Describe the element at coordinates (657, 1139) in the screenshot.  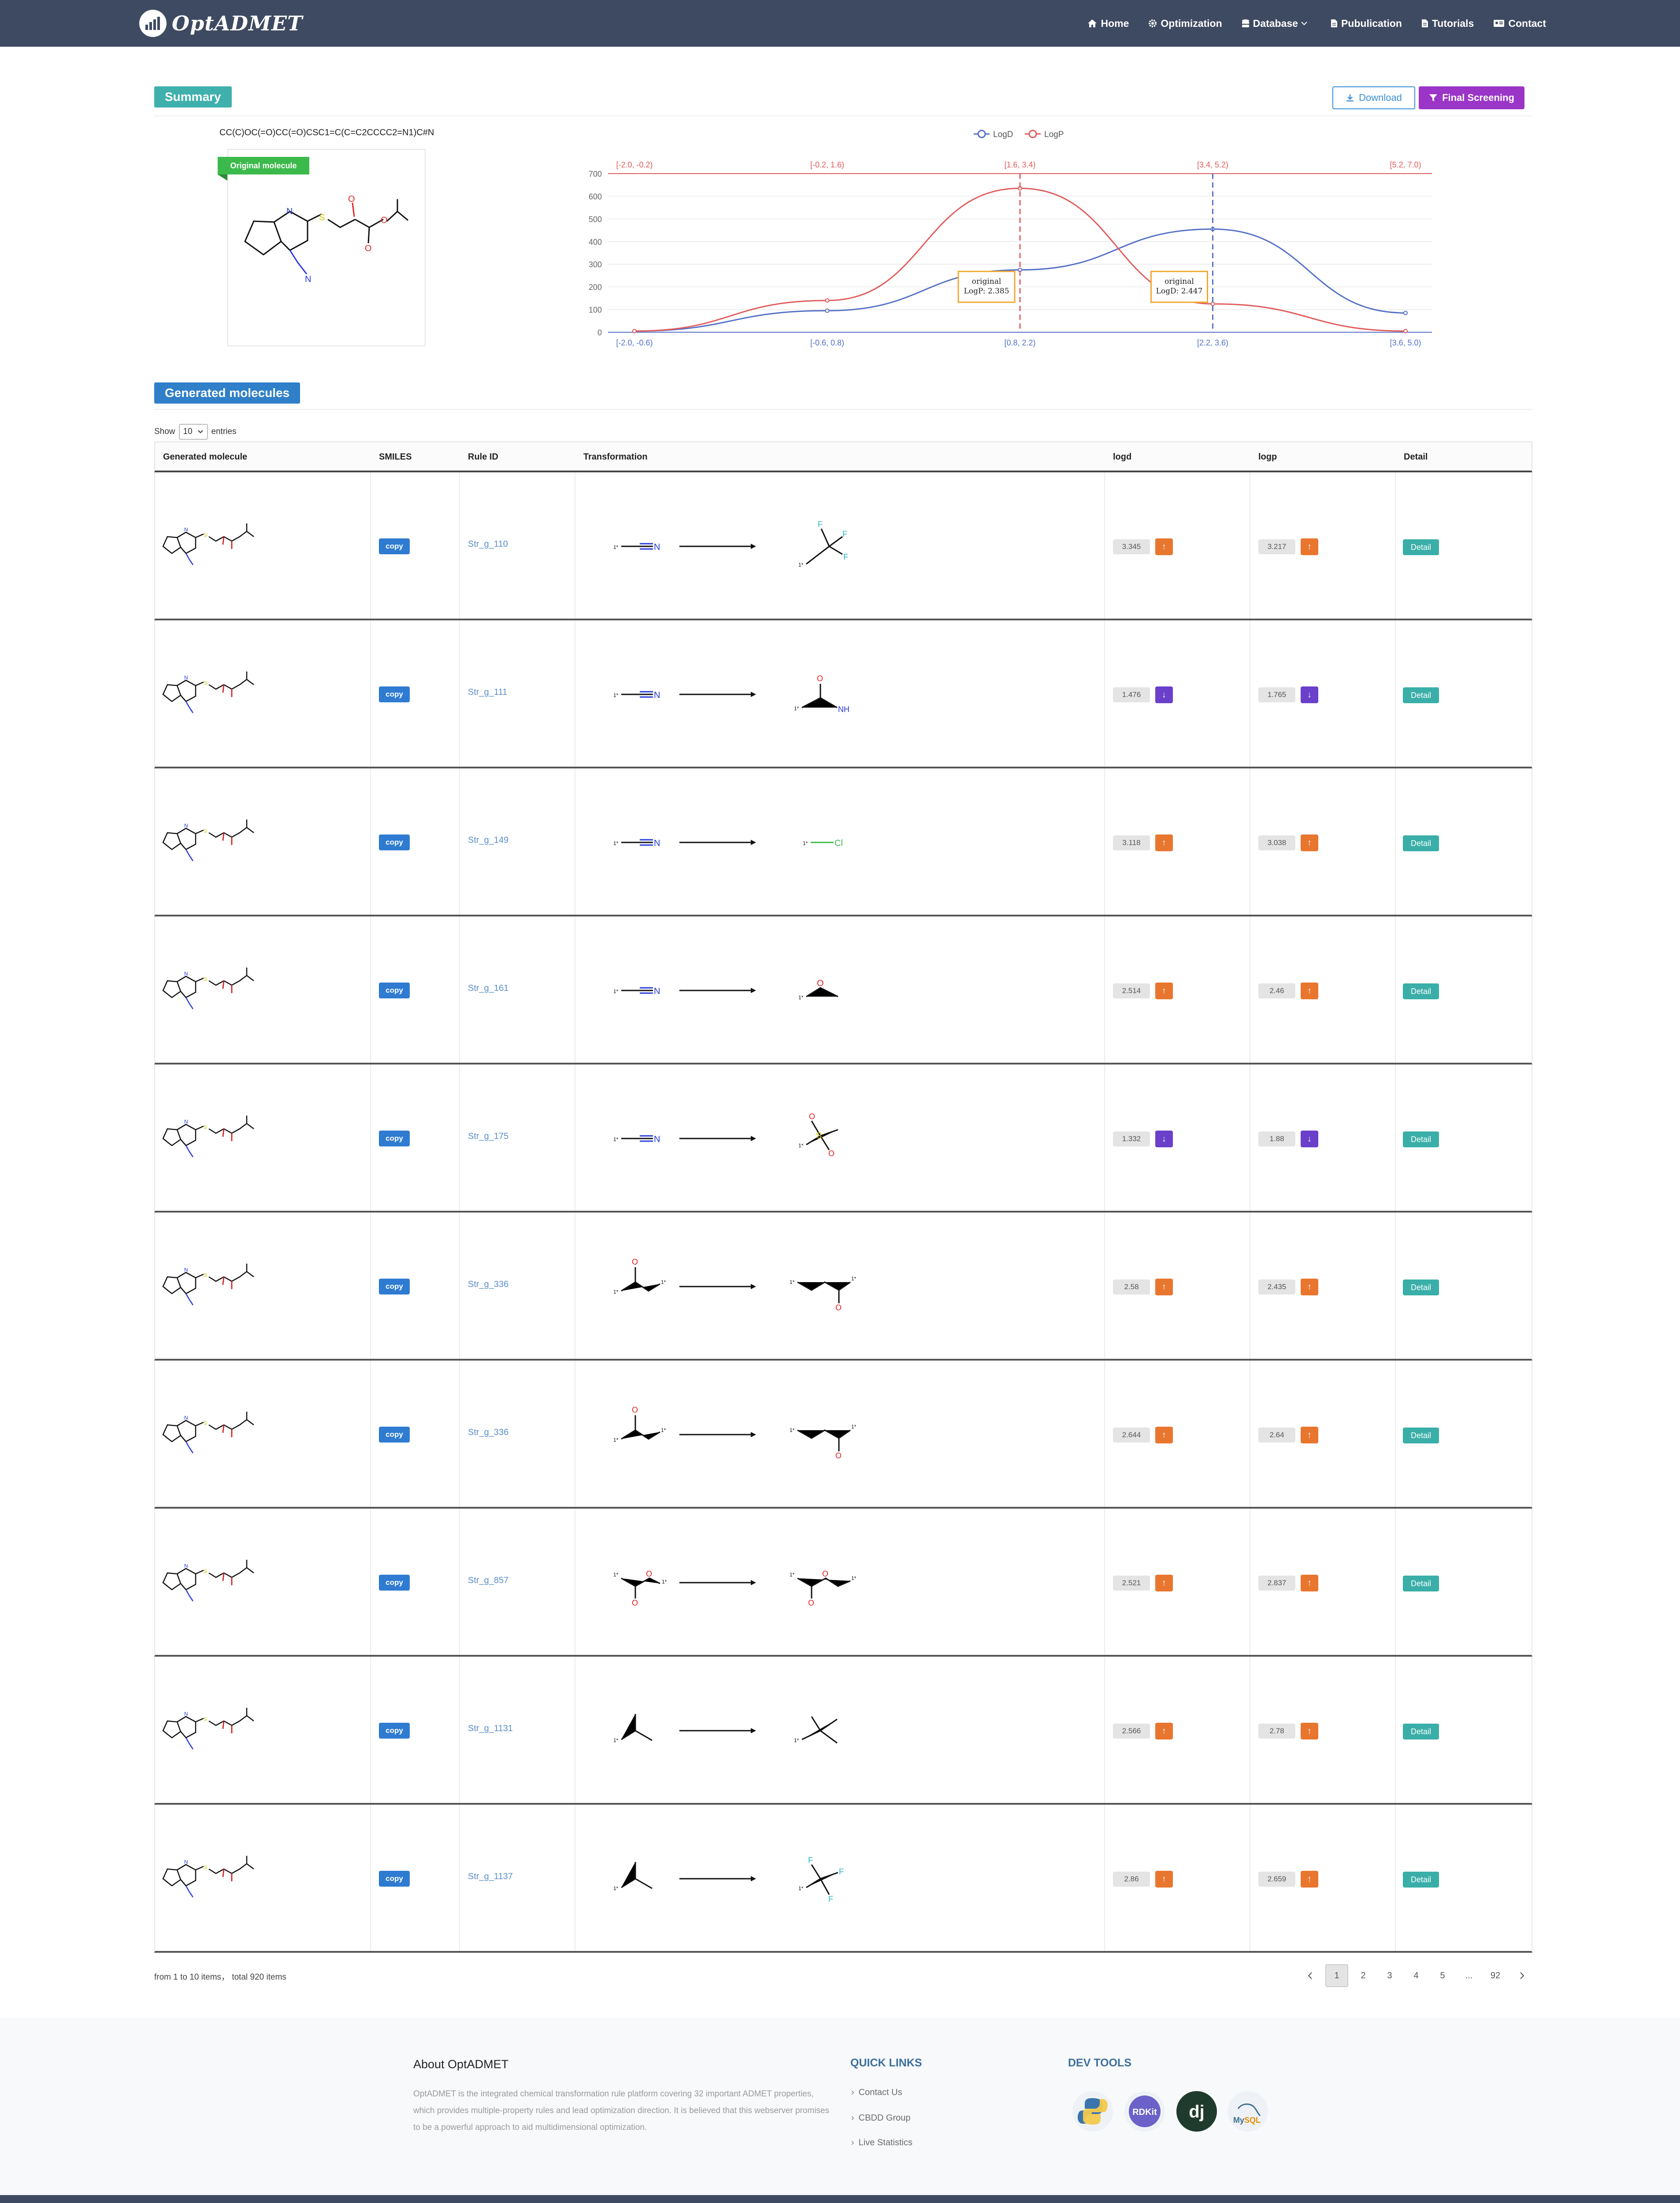
I see `svg-text: N` at that location.